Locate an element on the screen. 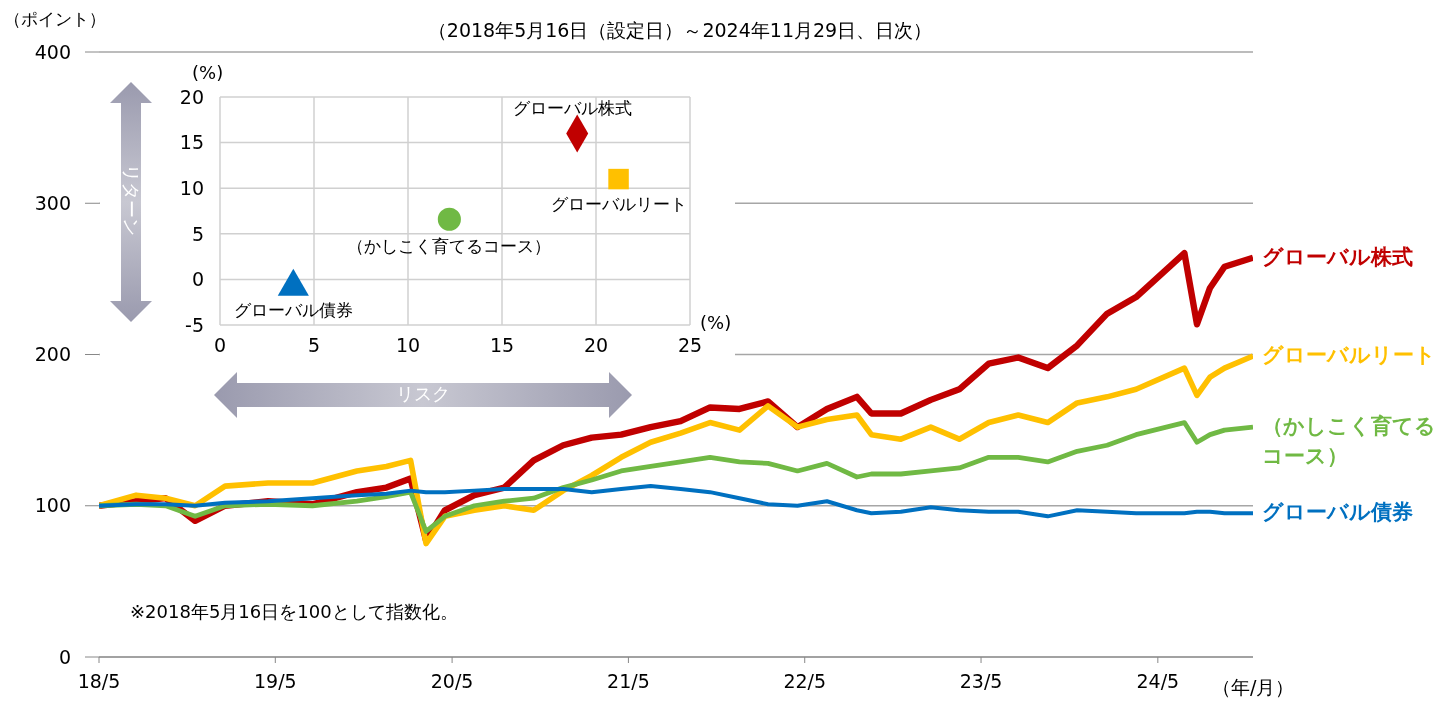 The image size is (1450, 702). x-tick-label: 18/5 is located at coordinates (99, 681).